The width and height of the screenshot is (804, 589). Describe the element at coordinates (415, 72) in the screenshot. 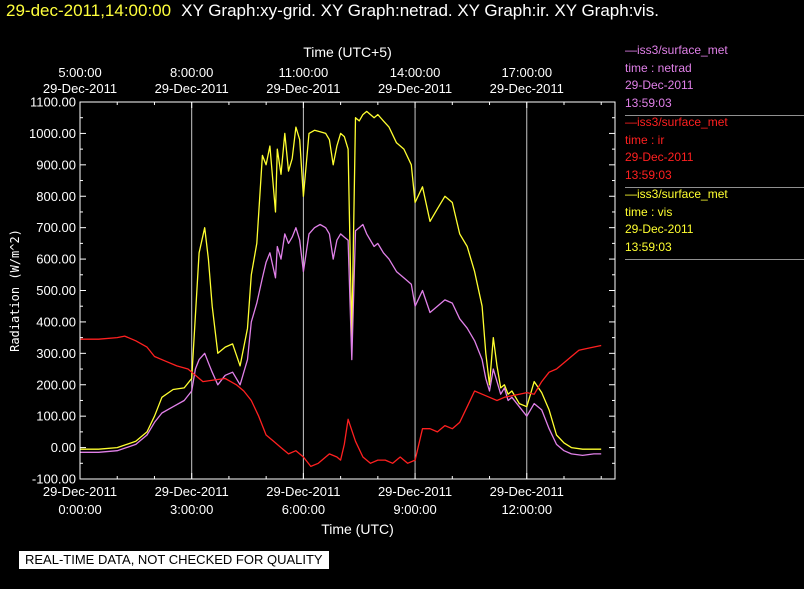

I see `x2-tick-time: 14:00:00` at that location.